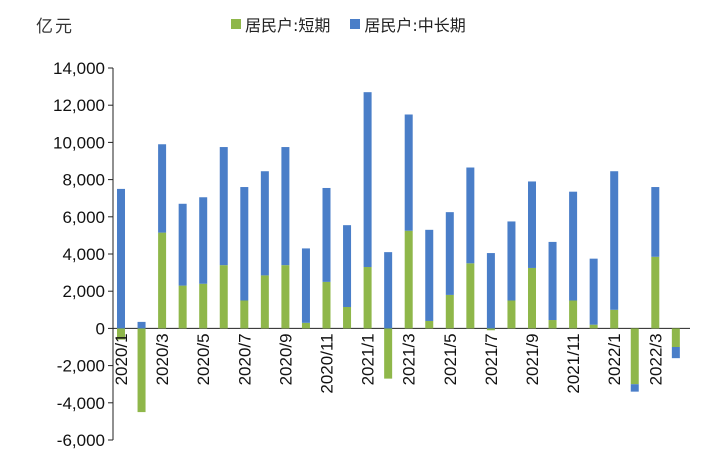 The height and width of the screenshot is (469, 705). What do you see at coordinates (236, 24) in the screenshot?
I see `legend-swatch-short-term` at bounding box center [236, 24].